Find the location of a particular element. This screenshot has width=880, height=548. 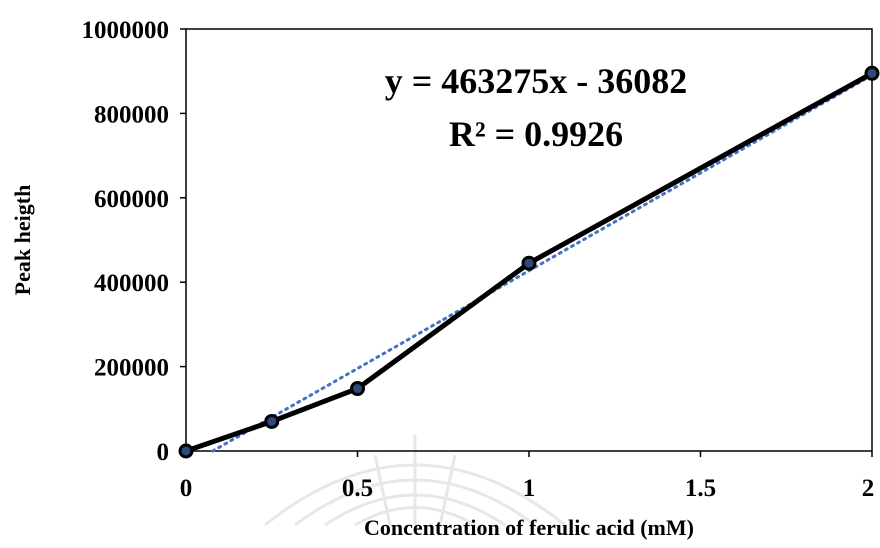

y-tick-label: 1000000 is located at coordinates (126, 30).